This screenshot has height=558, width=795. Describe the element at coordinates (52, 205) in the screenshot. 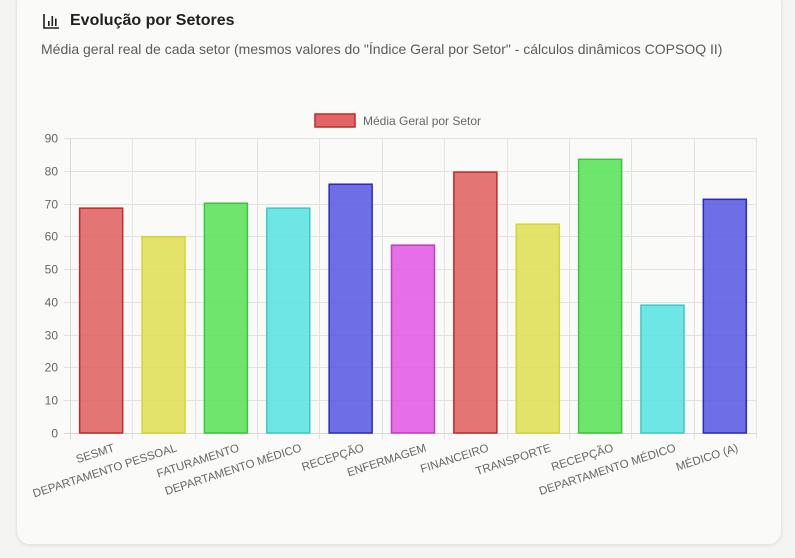

I see `y-tick-label: 70` at that location.